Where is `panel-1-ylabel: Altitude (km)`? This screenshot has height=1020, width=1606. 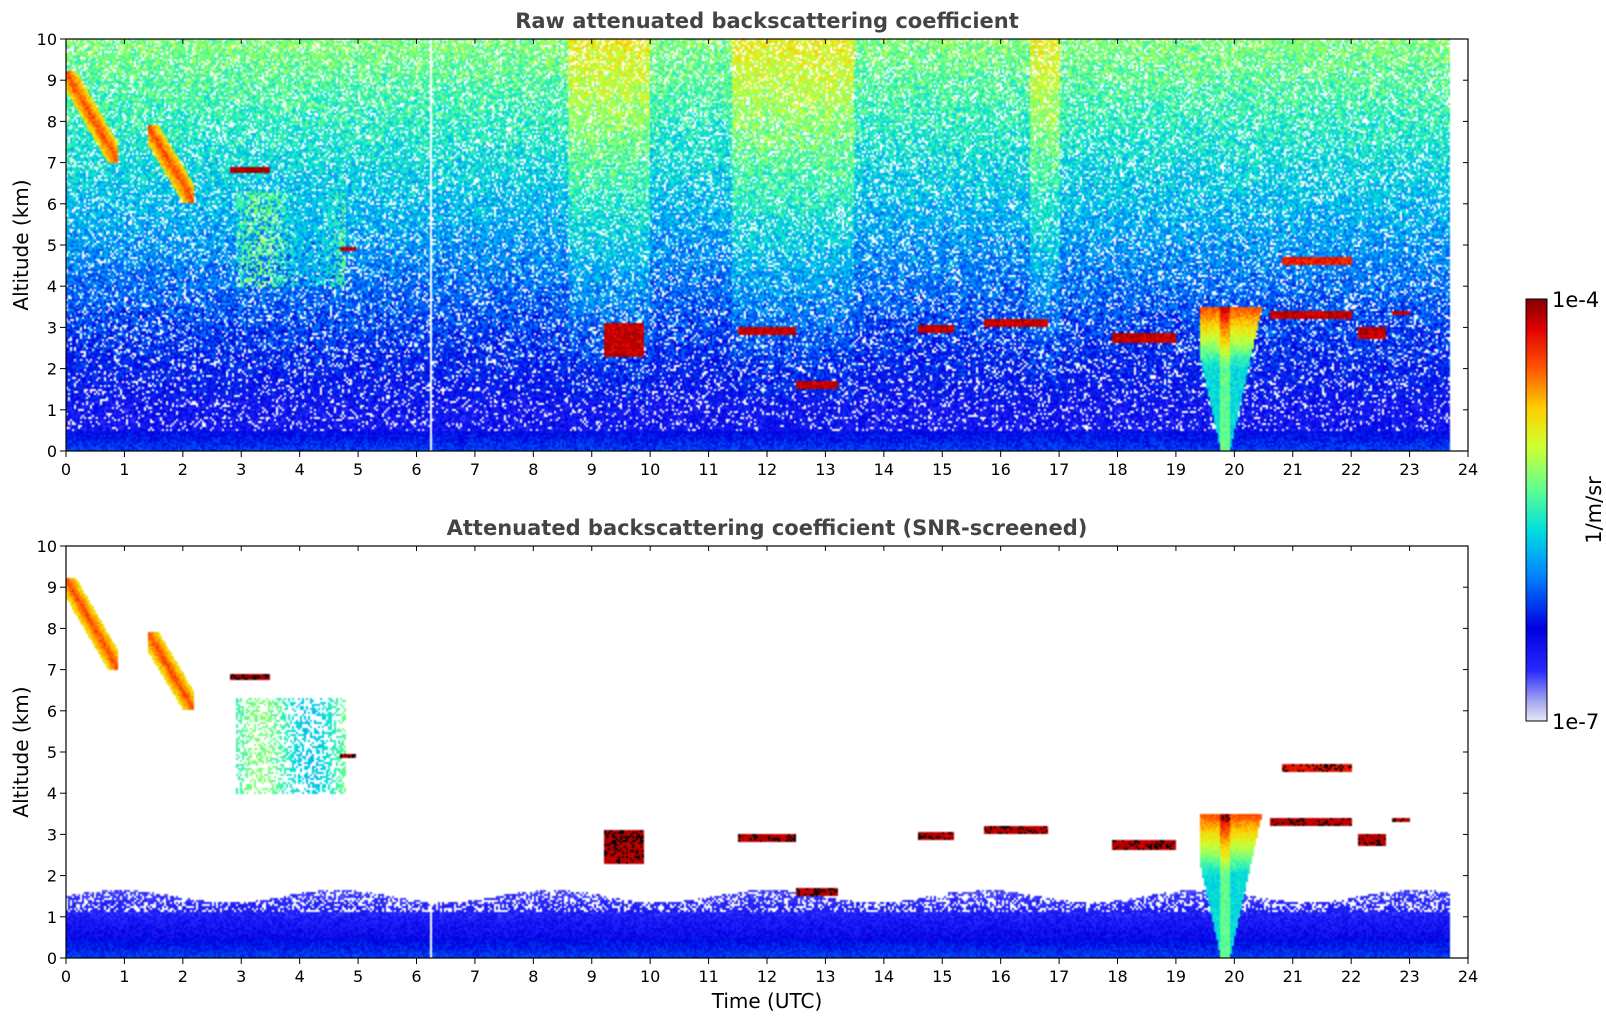
panel-1-ylabel: Altitude (km) is located at coordinates (21, 244).